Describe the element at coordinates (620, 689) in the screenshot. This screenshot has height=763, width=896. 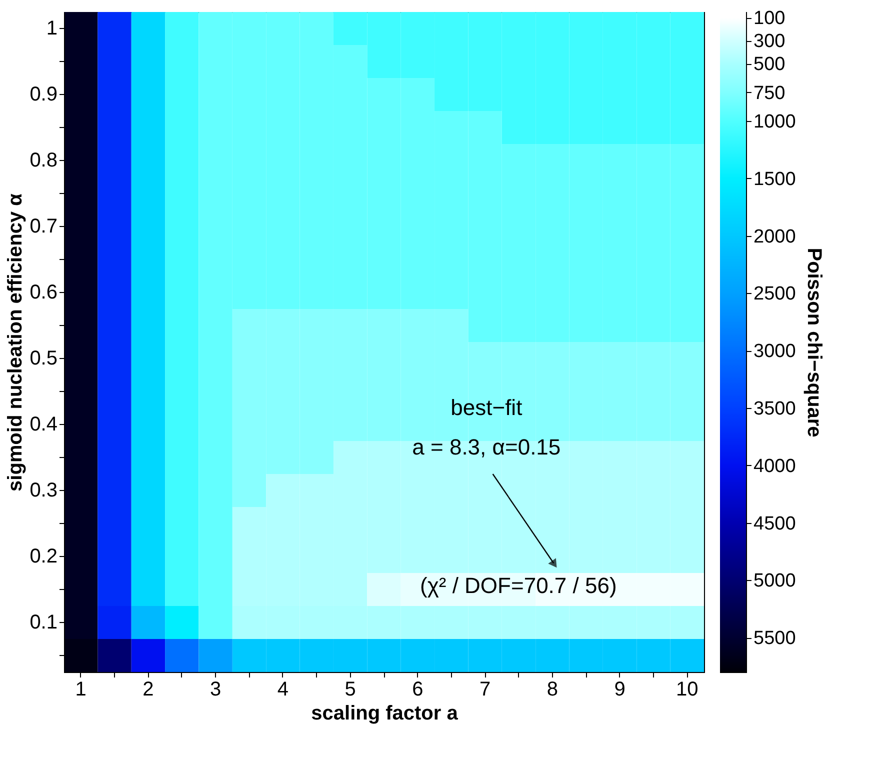
I see `x-tick-label: 9` at that location.